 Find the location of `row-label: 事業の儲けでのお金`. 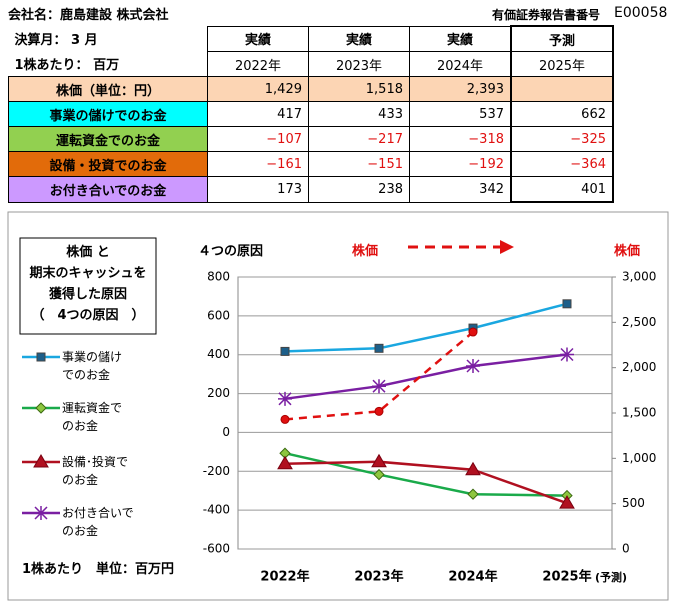

row-label: 事業の儲けでのお金 is located at coordinates (108, 114).